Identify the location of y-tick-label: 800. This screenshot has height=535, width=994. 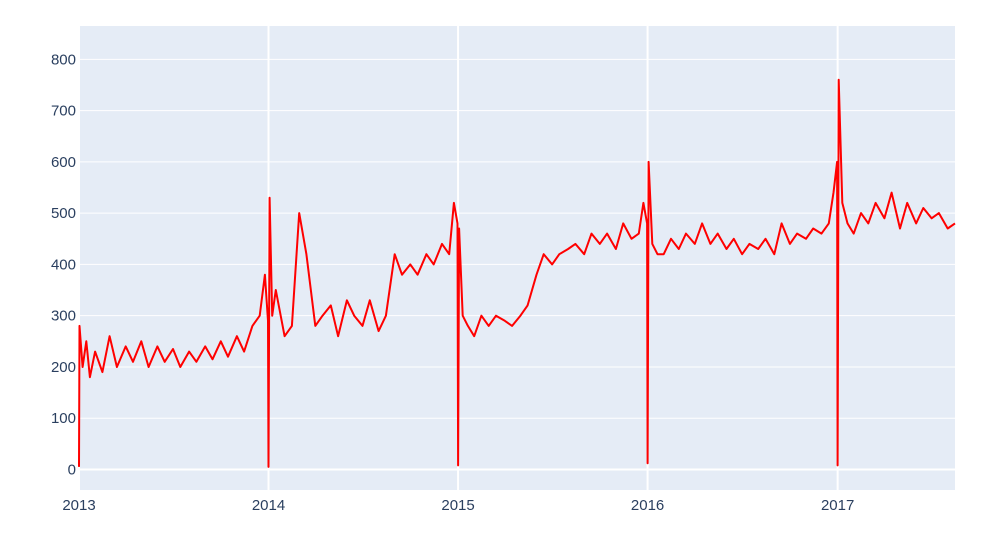
(63, 59).